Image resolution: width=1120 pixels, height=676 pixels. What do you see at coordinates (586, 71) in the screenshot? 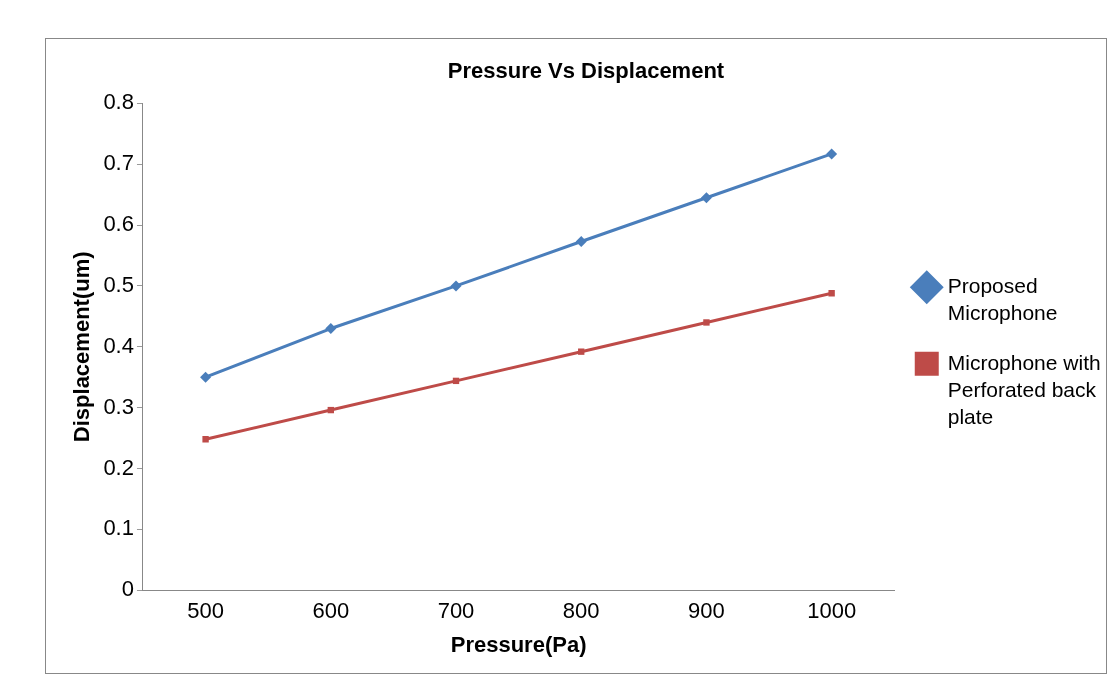
I see `chart-title: Pressure Vs Displacement` at bounding box center [586, 71].